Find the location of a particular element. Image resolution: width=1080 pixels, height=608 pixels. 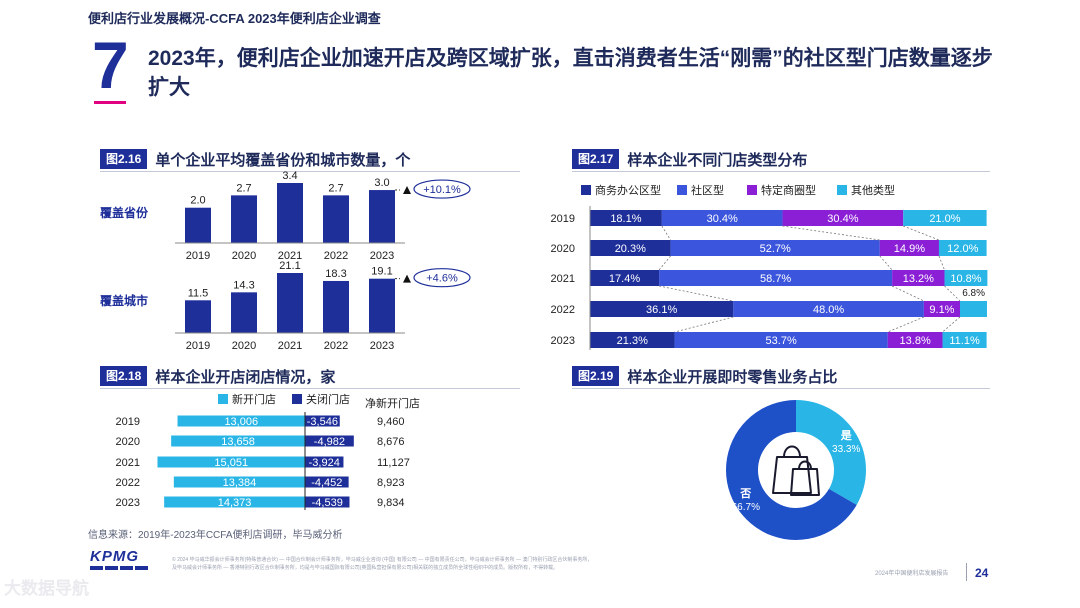

page-separator is located at coordinates (966, 572).